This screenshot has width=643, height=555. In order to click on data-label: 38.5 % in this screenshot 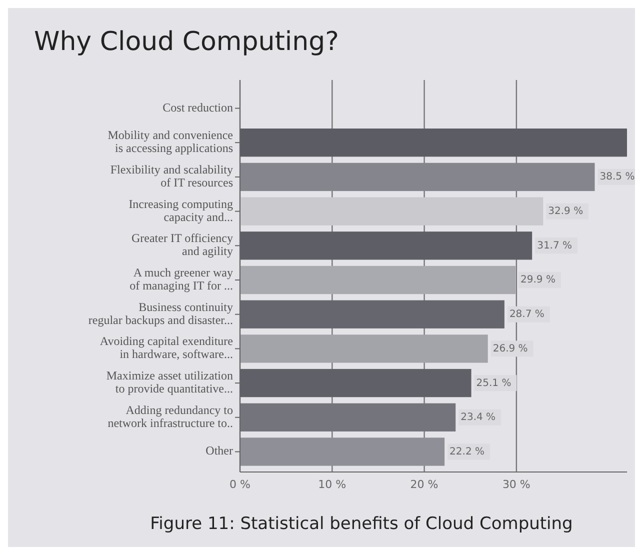, I will do `click(617, 177)`.